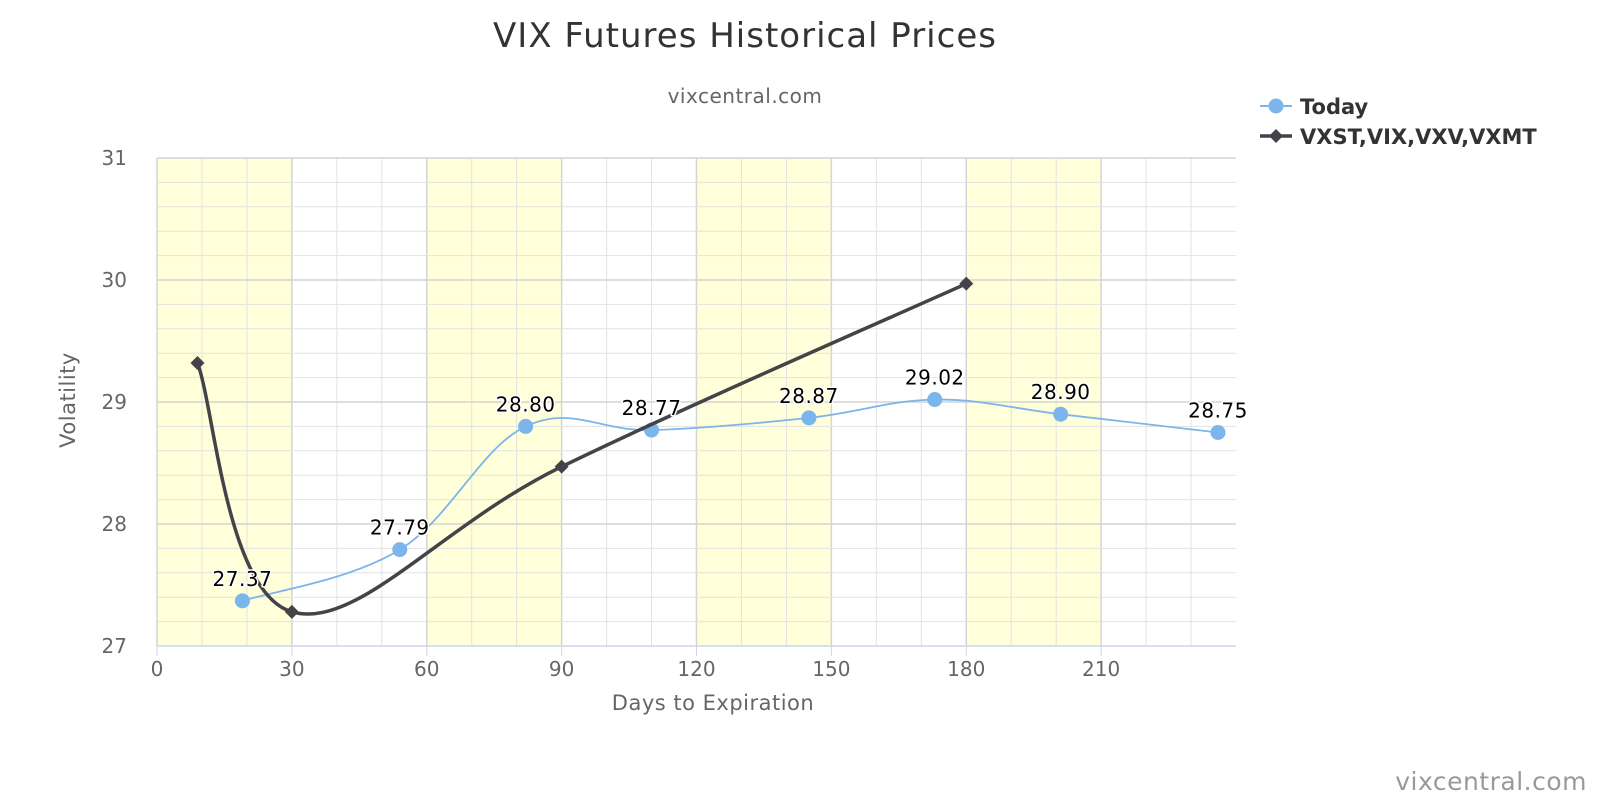 Image resolution: width=1600 pixels, height=804 pixels. Describe the element at coordinates (400, 528) in the screenshot. I see `data-label: 27.79` at that location.